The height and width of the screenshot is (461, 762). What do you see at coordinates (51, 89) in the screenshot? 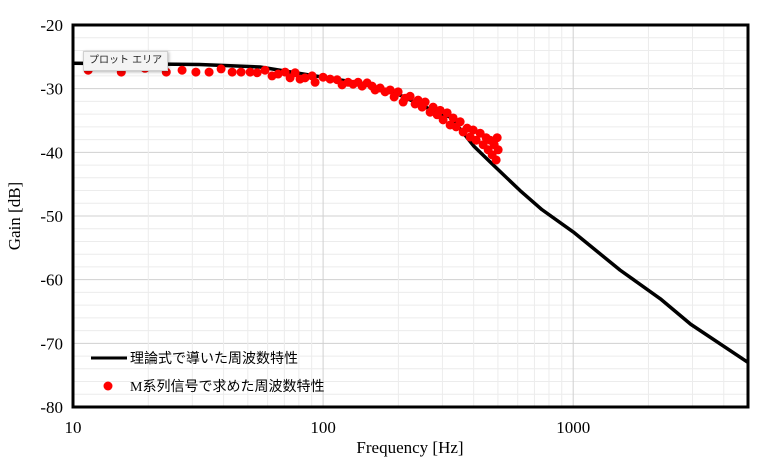
I see `y-tick-label: -30` at bounding box center [51, 89].